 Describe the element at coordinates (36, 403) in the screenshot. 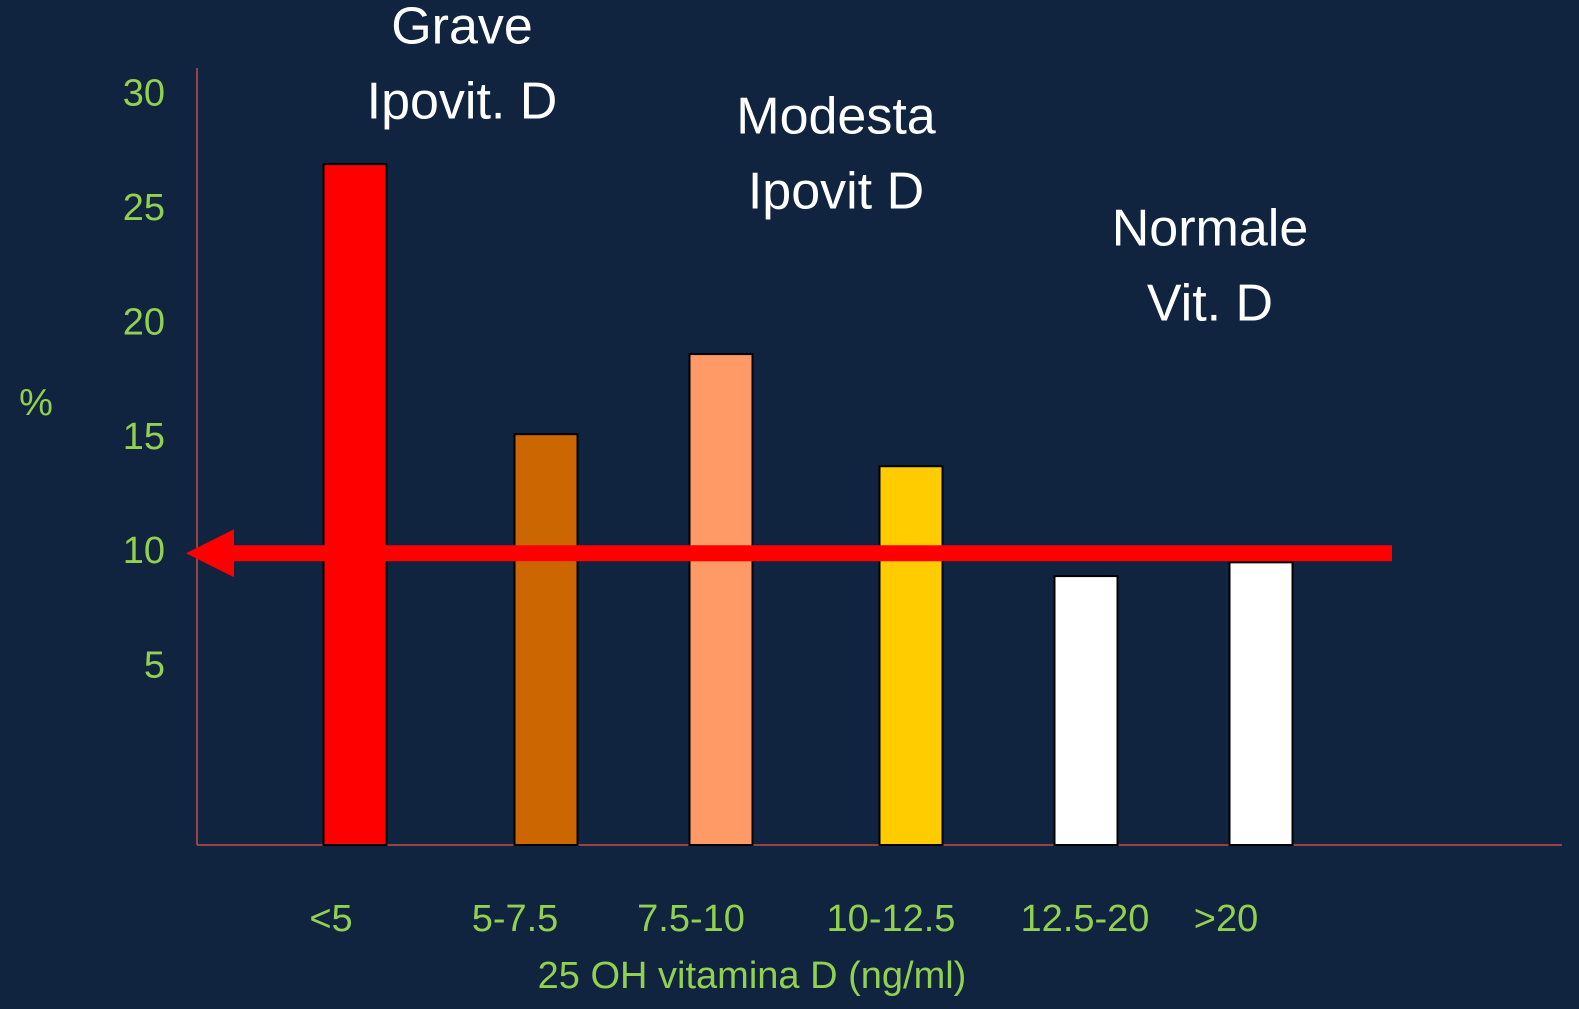

I see `y-axis-label: %` at that location.